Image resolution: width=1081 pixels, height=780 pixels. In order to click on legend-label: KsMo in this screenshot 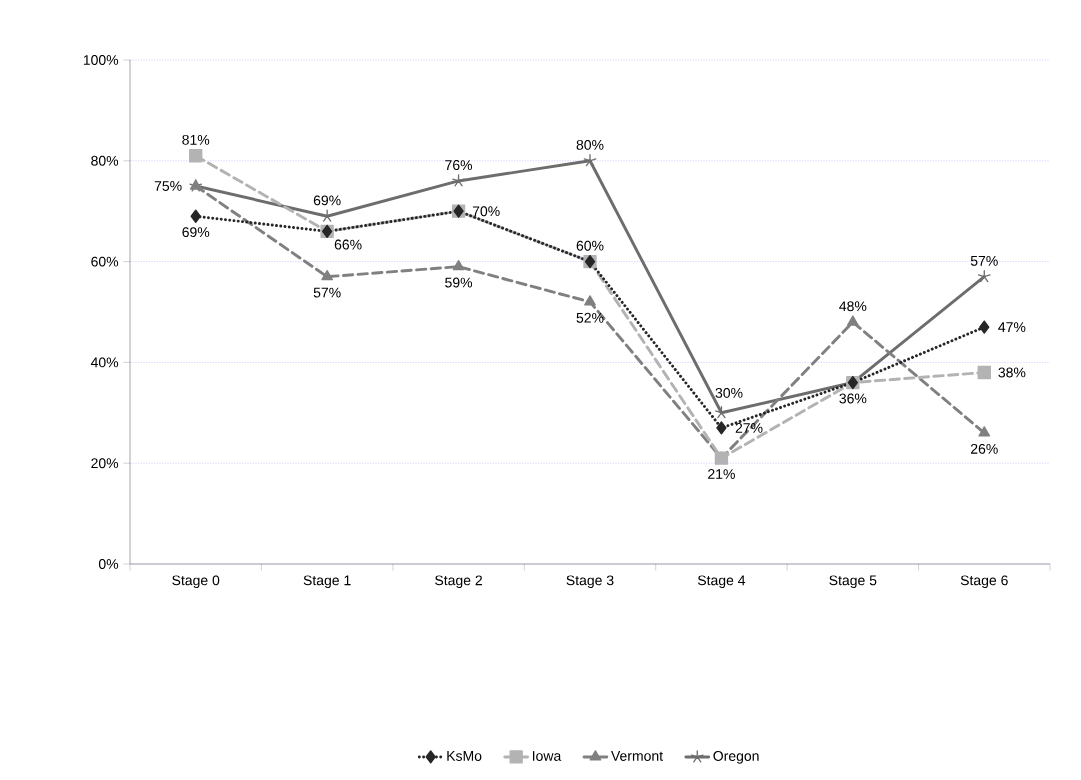, I will do `click(464, 756)`.